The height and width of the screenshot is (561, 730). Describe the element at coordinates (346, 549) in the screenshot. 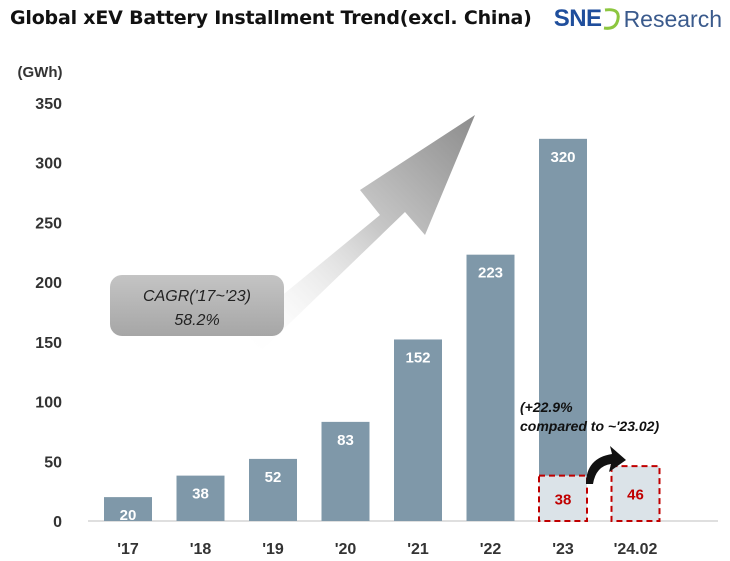

I see `x-tick-label: '20` at that location.